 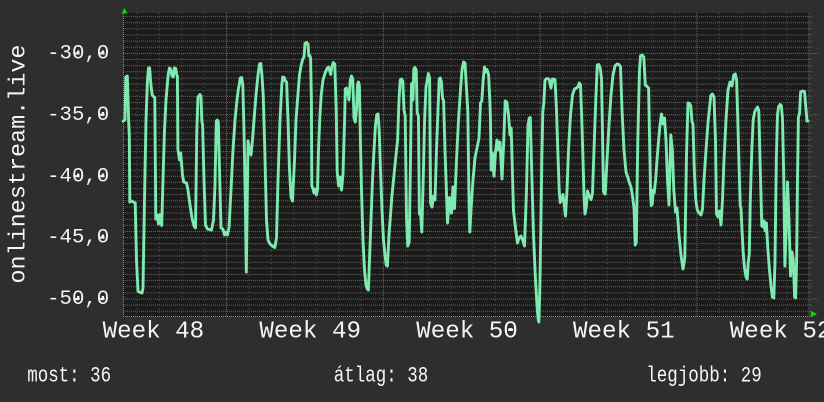 I want to click on svg-text: Week 51, so click(x=624, y=332).